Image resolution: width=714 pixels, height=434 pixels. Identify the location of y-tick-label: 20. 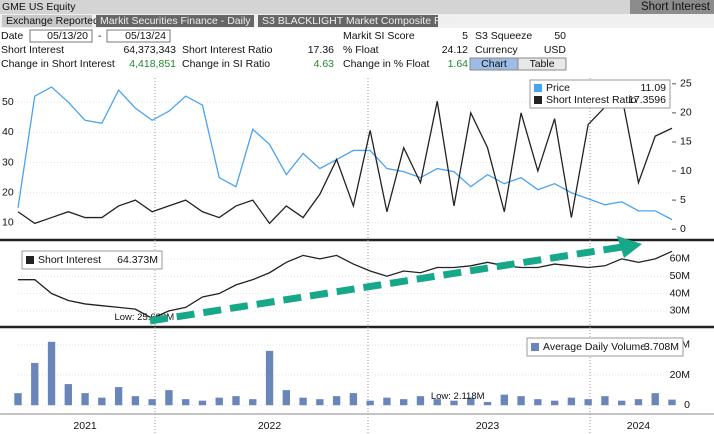
(8, 193).